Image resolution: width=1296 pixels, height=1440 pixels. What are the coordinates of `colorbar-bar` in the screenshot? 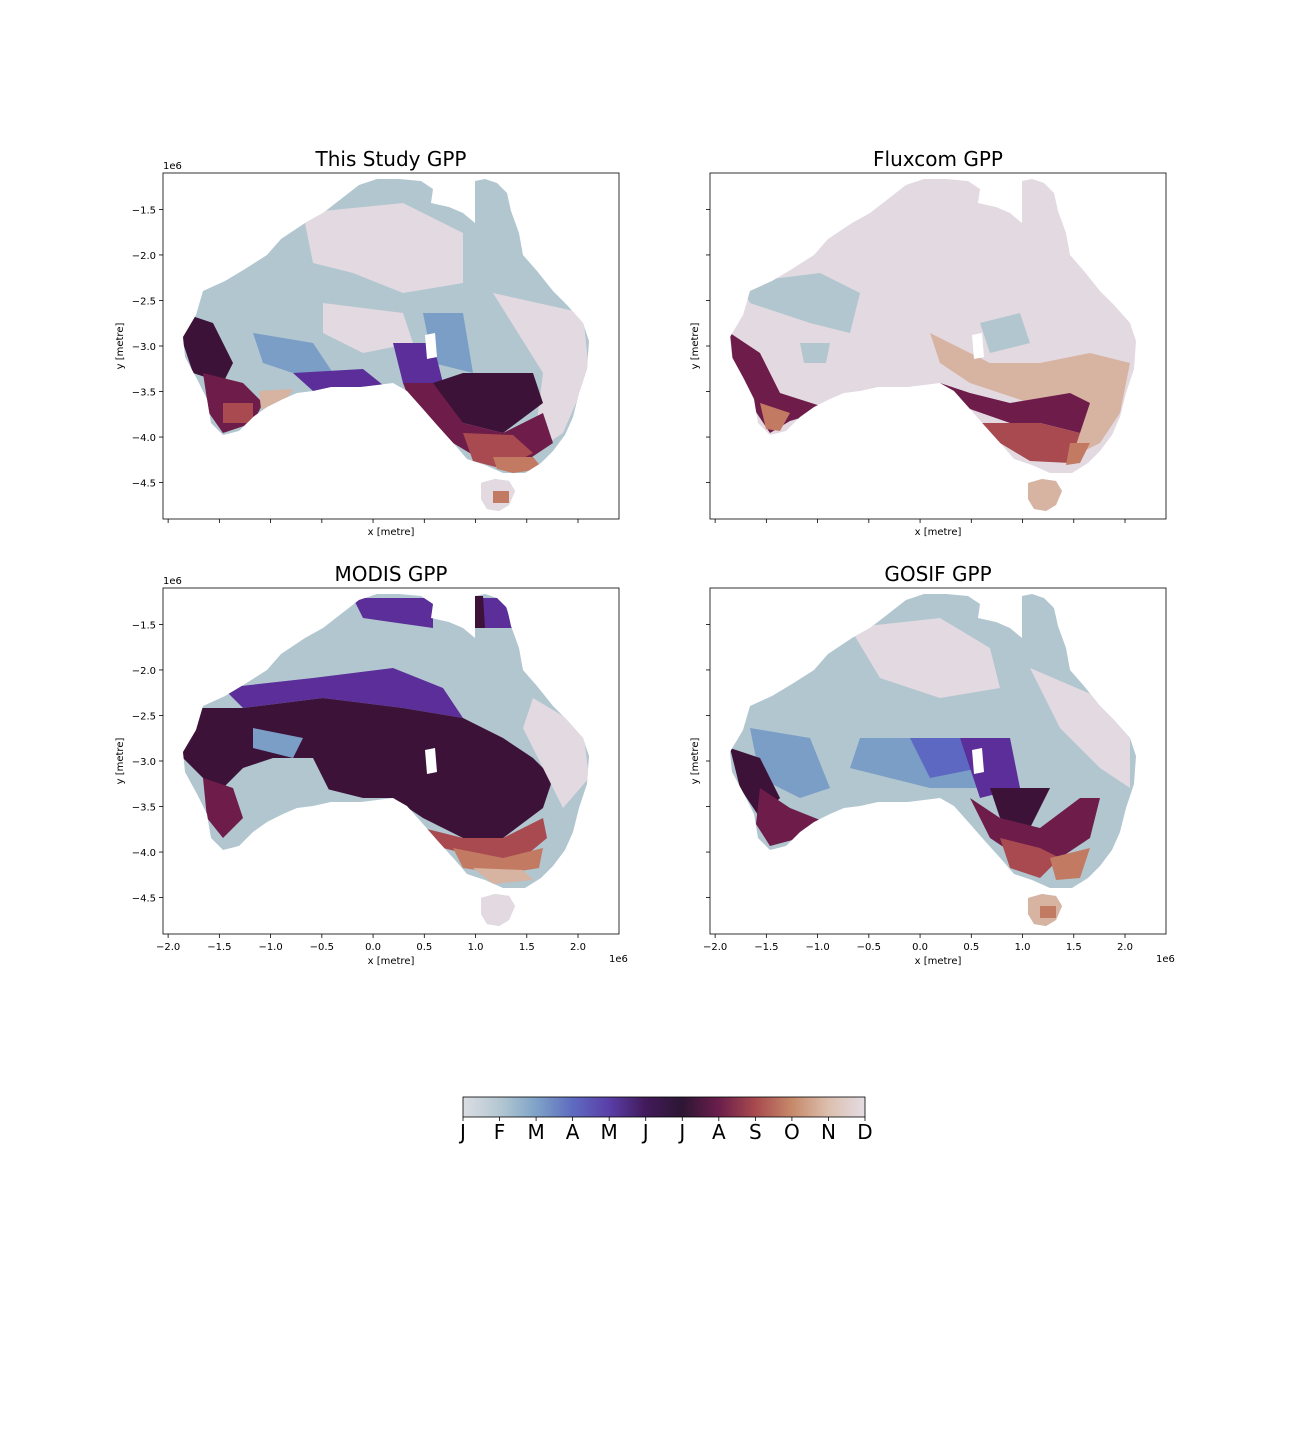 It's located at (664, 1107).